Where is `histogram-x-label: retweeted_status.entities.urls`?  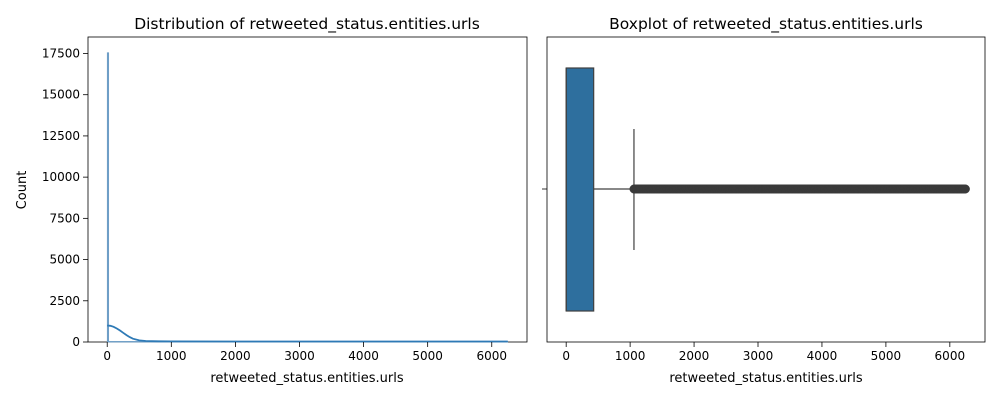 histogram-x-label: retweeted_status.entities.urls is located at coordinates (306, 378).